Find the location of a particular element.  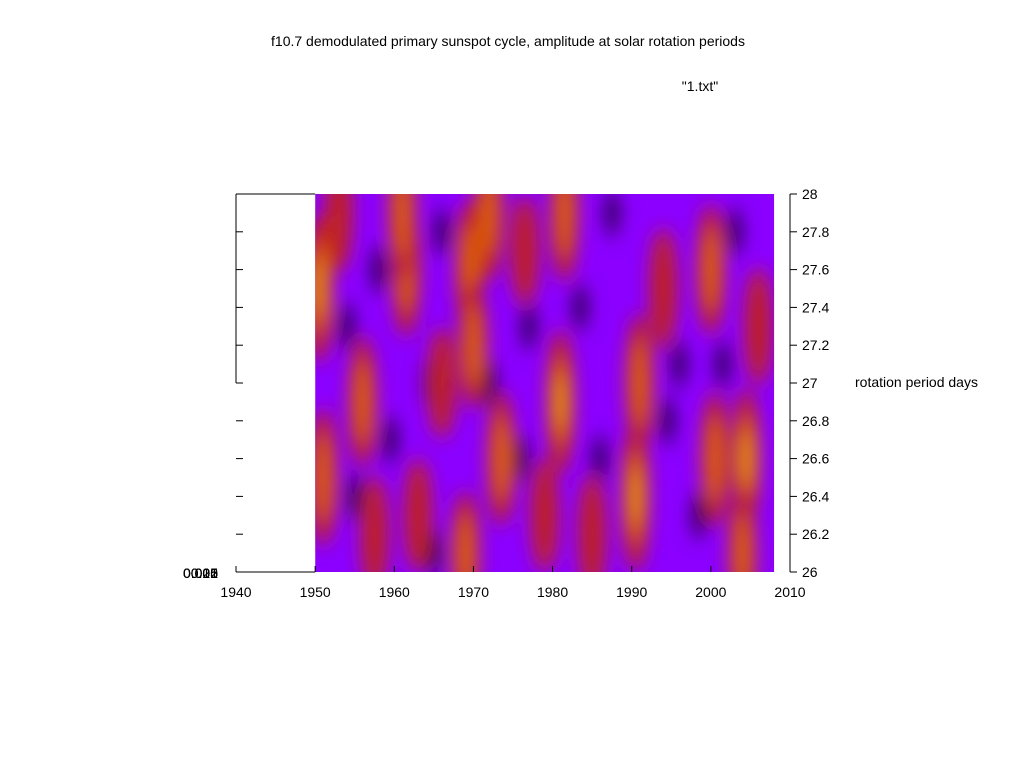

x-axis-ticks: 1940 1950 1960 1970 1980 1990 2000 2010 is located at coordinates (513, 583).